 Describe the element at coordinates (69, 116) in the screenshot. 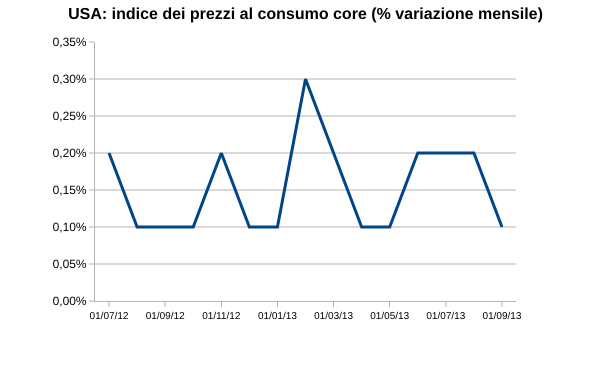

I see `y-tick-label: 0,25%` at that location.